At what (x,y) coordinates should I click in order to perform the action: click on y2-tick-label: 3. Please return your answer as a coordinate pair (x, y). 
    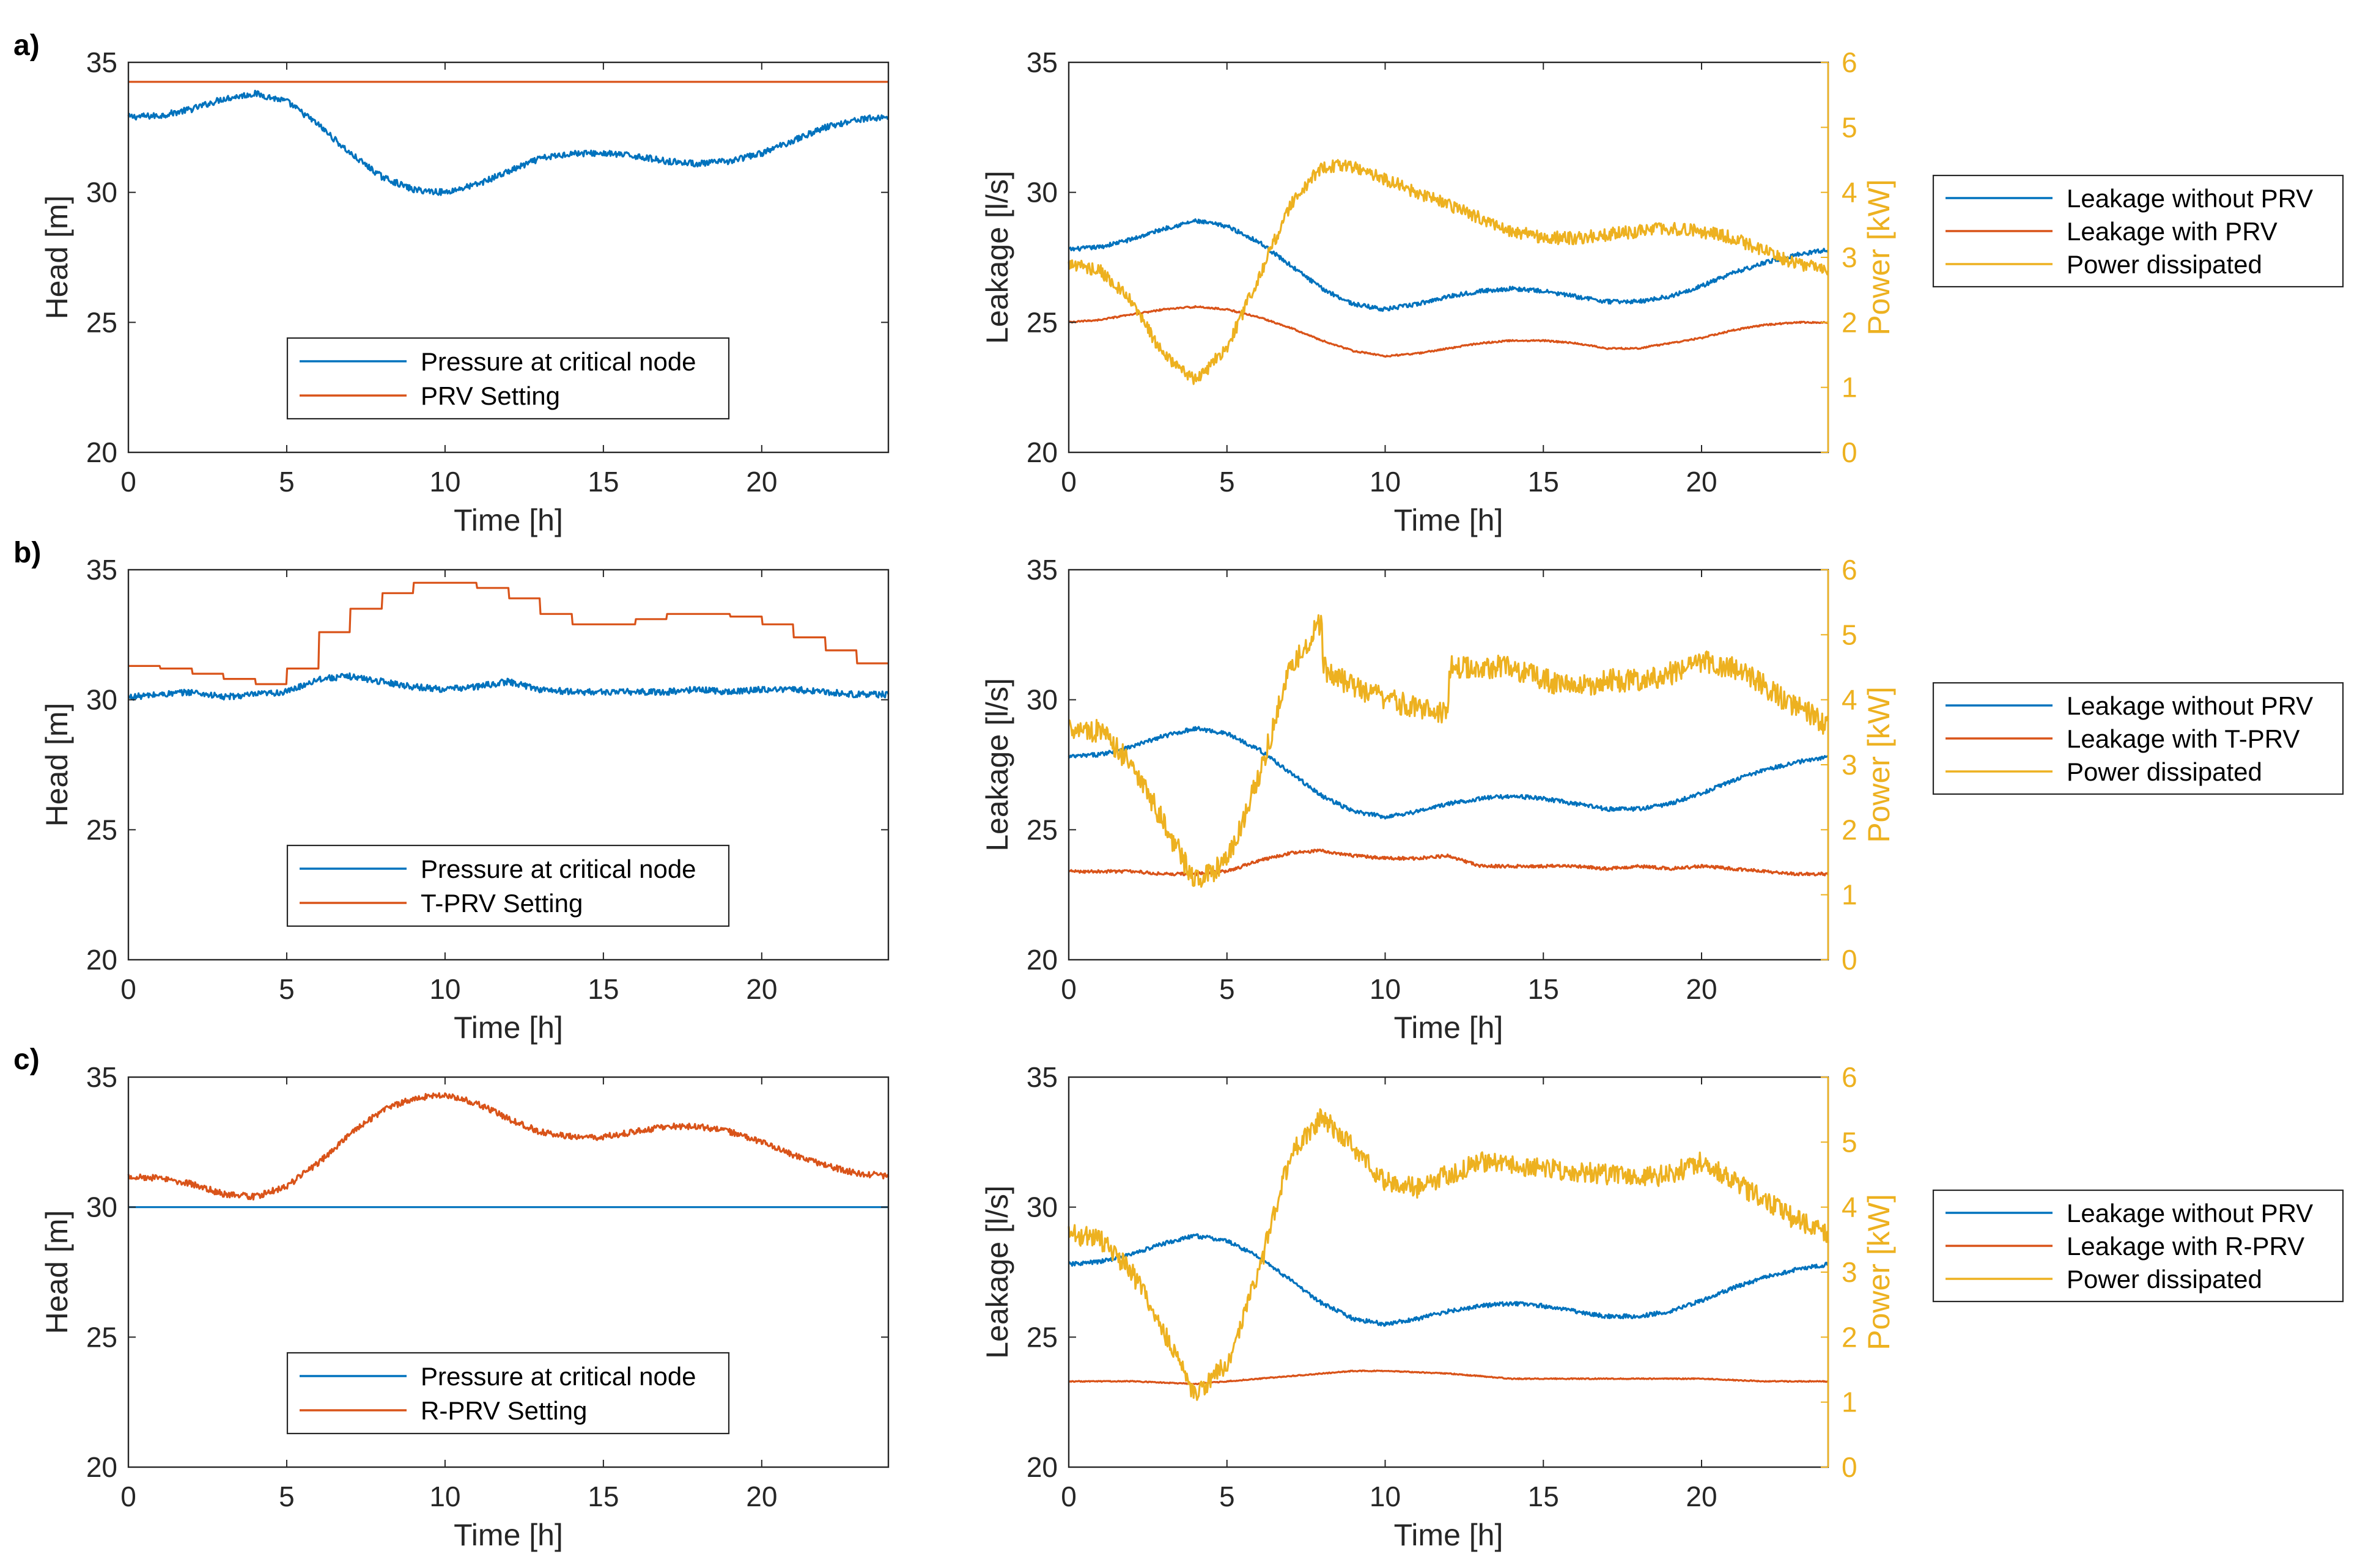
    Looking at the image, I should click on (1850, 1272).